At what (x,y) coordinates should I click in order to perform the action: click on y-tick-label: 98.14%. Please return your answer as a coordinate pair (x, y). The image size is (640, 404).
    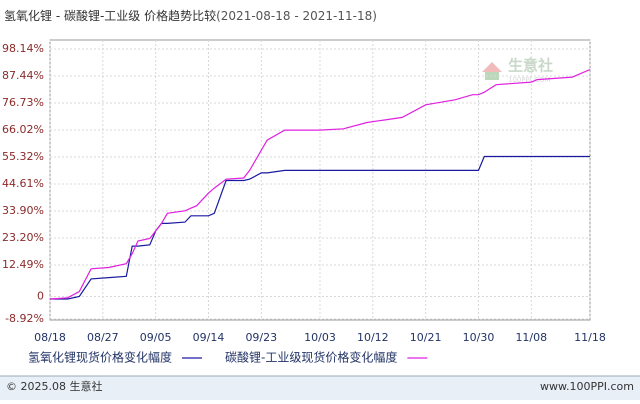
    Looking at the image, I should click on (23, 48).